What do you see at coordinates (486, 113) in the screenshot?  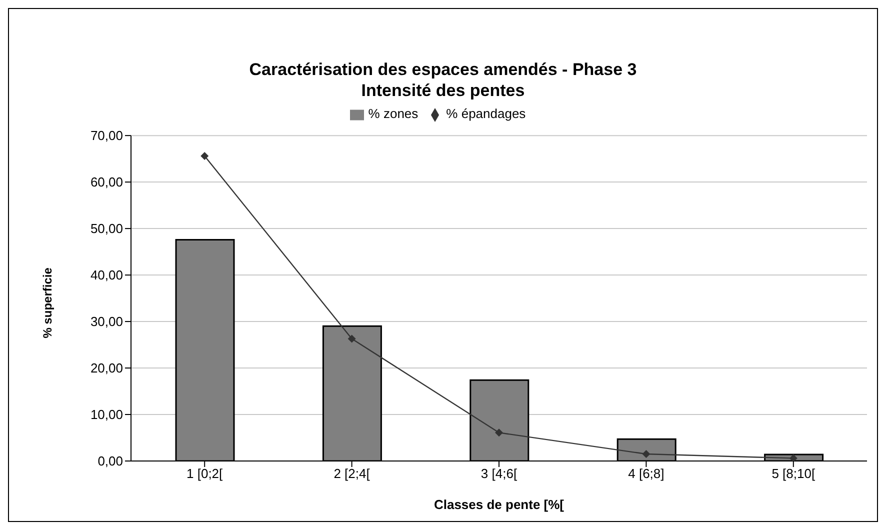 I see `legend-label: % épandages` at bounding box center [486, 113].